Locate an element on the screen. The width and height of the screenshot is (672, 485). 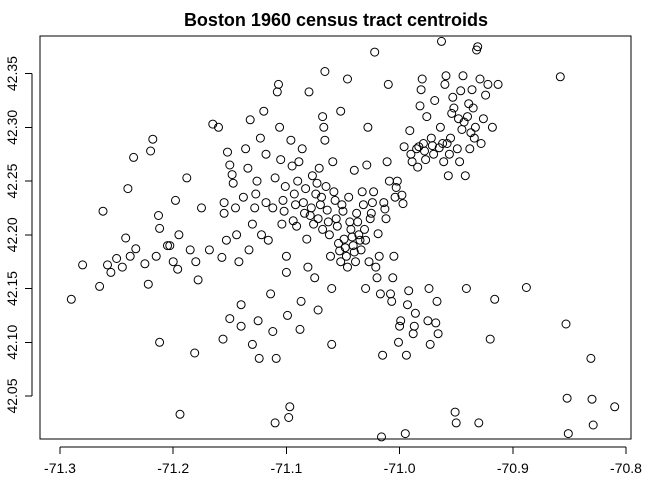
y-tick-label: 42.10 is located at coordinates (12, 342).